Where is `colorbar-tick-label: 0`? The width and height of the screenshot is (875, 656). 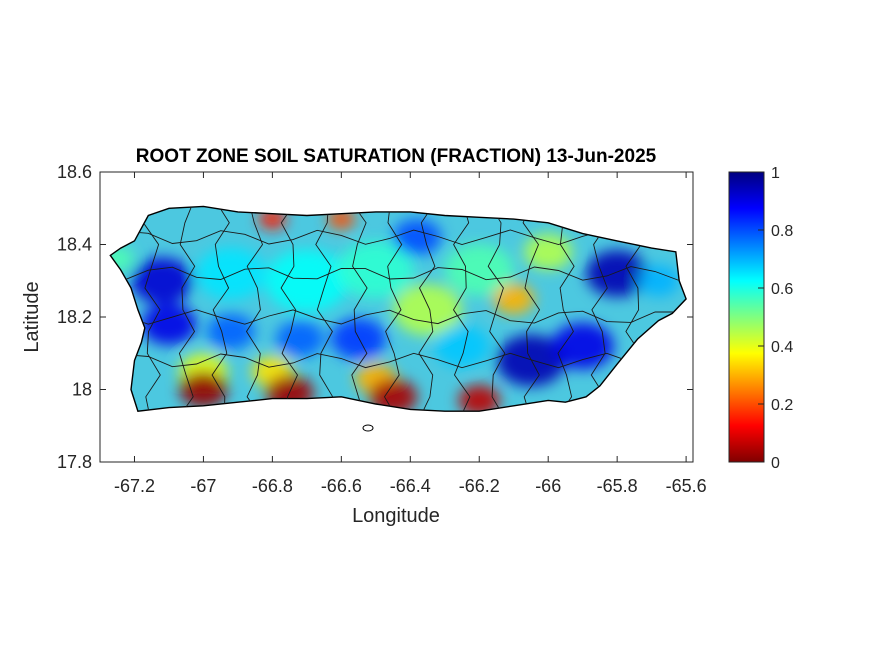 colorbar-tick-label: 0 is located at coordinates (775, 463).